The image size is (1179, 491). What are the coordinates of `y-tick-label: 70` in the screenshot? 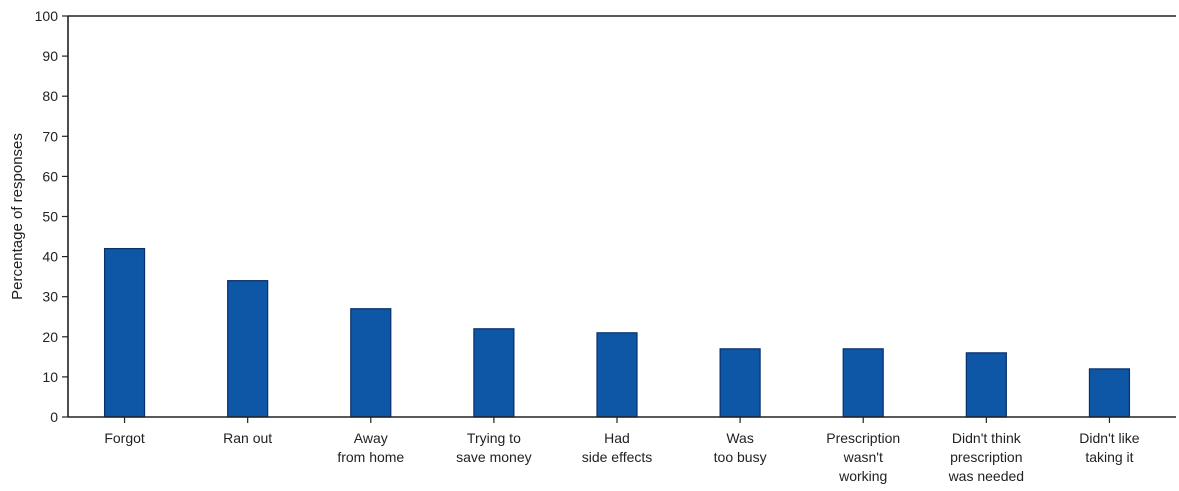 It's located at (50, 136).